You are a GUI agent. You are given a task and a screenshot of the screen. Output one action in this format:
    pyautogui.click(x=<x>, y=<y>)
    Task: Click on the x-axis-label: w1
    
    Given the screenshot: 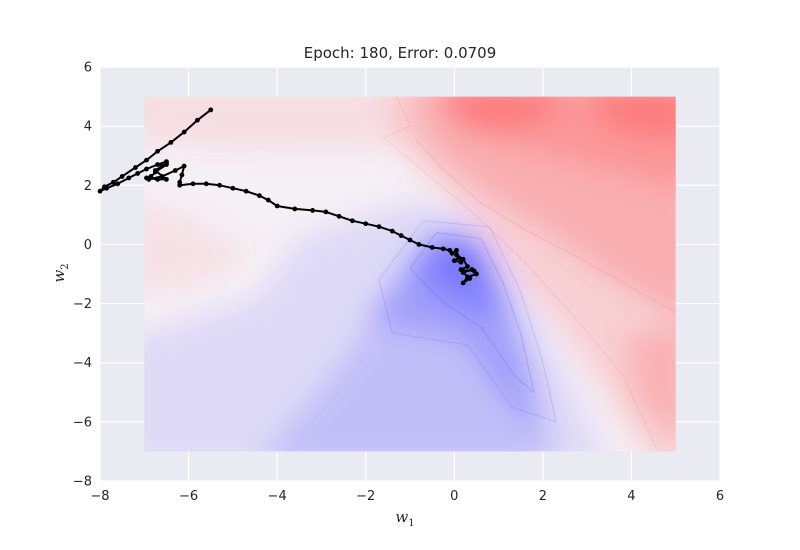 What is the action you would take?
    pyautogui.click(x=404, y=518)
    